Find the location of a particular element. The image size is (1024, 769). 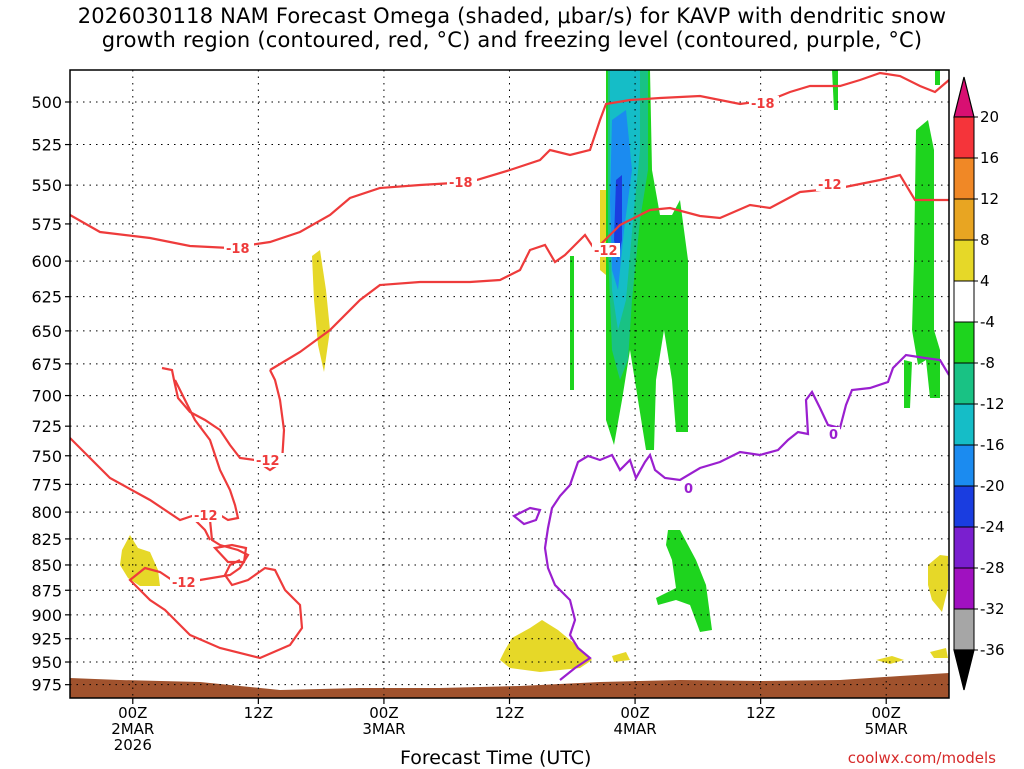

colorbar-label: 20 is located at coordinates (989, 117).